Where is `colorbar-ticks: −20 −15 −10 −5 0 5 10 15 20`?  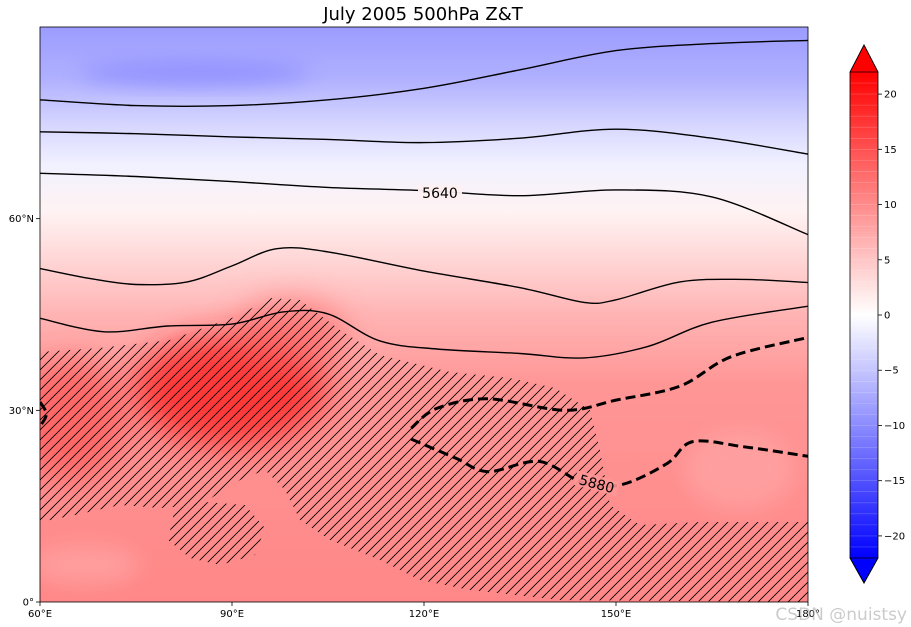 colorbar-ticks: −20 −15 −10 −5 0 5 10 15 20 is located at coordinates (891, 316).